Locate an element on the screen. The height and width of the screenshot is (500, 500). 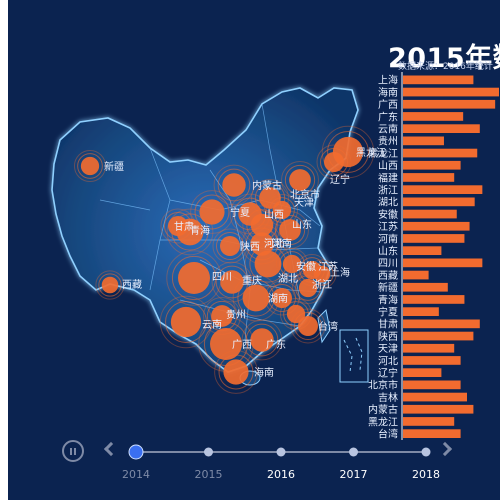
bubble-重庆 is located at coordinates (232, 282).